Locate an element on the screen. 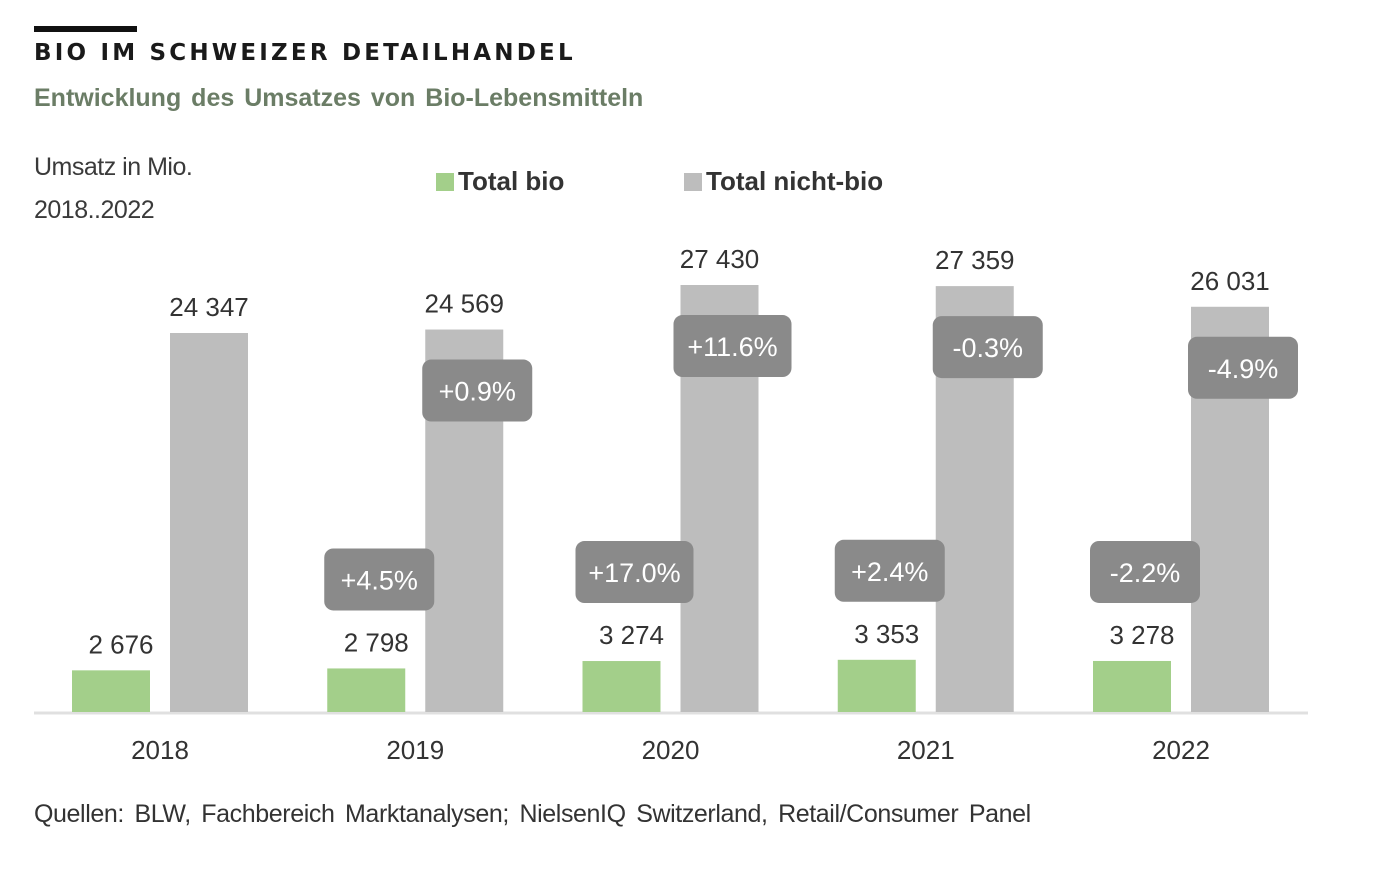 This screenshot has width=1400, height=876. legend-label-bio: Total bio is located at coordinates (511, 181).